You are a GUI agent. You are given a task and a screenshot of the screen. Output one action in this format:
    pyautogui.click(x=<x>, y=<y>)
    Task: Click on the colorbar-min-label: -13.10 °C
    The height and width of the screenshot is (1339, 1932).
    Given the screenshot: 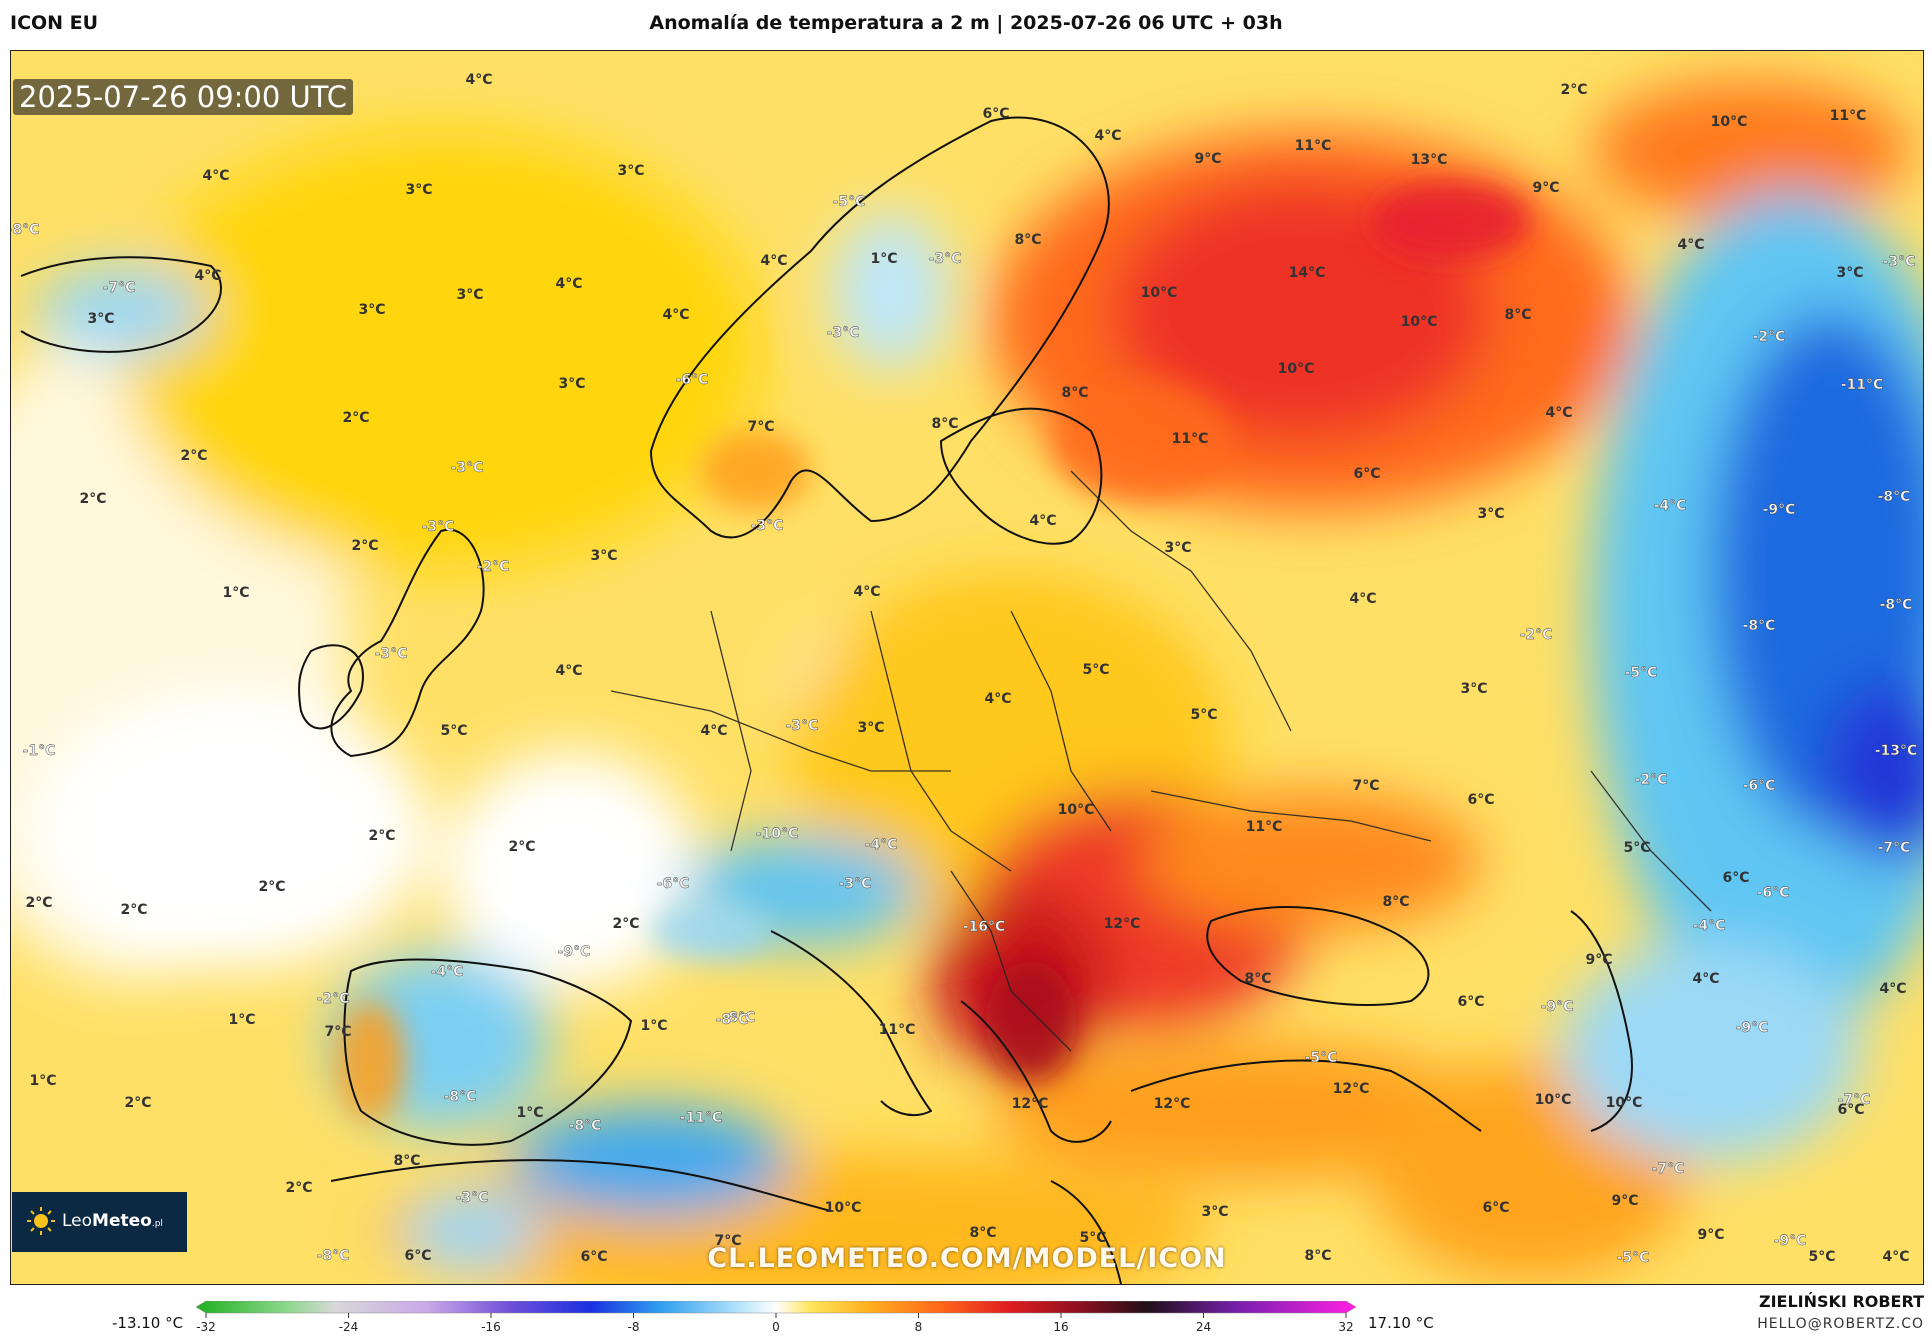 What is the action you would take?
    pyautogui.click(x=148, y=1323)
    